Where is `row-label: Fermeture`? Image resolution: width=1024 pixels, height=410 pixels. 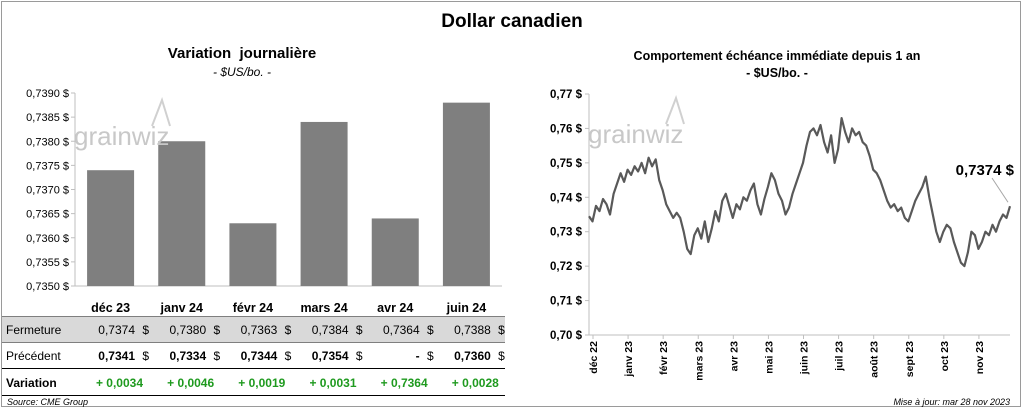 row-label: Fermeture is located at coordinates (34, 330).